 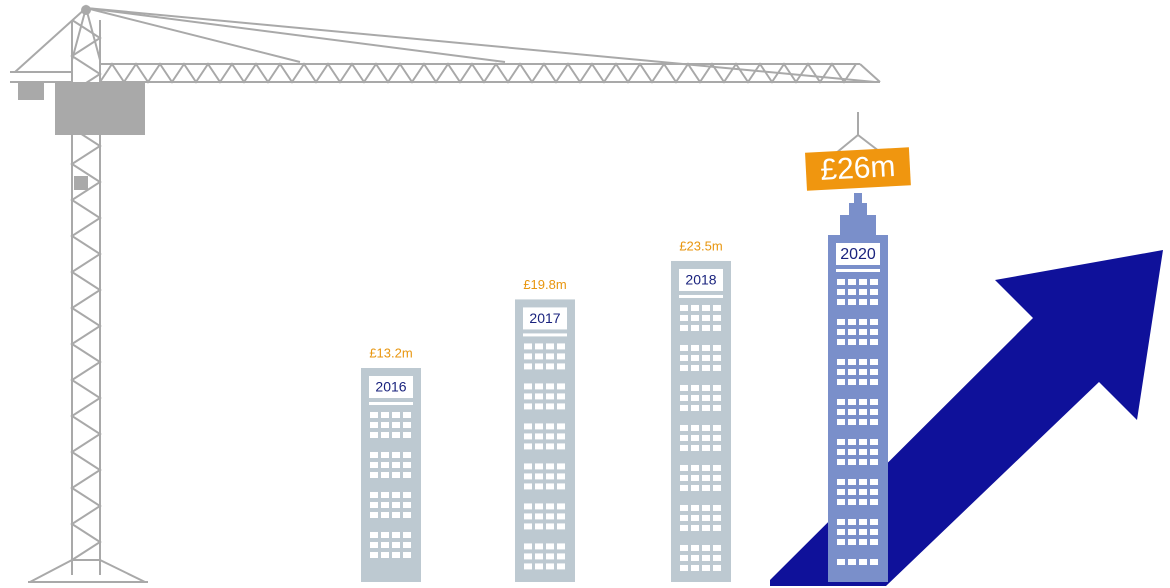 I want to click on building-bar, so click(x=545, y=440).